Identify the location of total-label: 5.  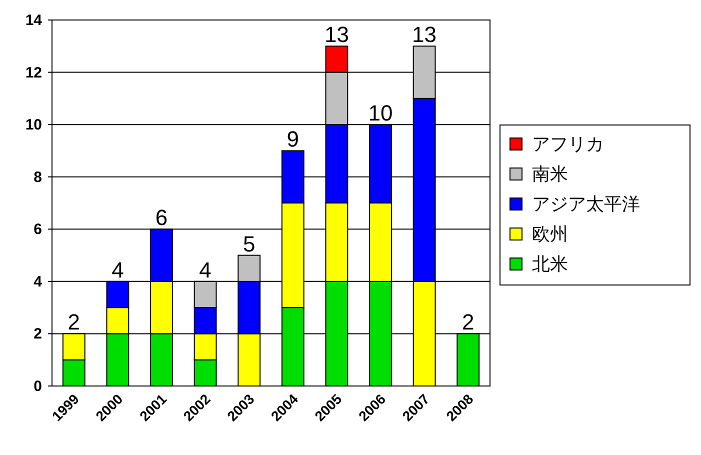
(249, 243).